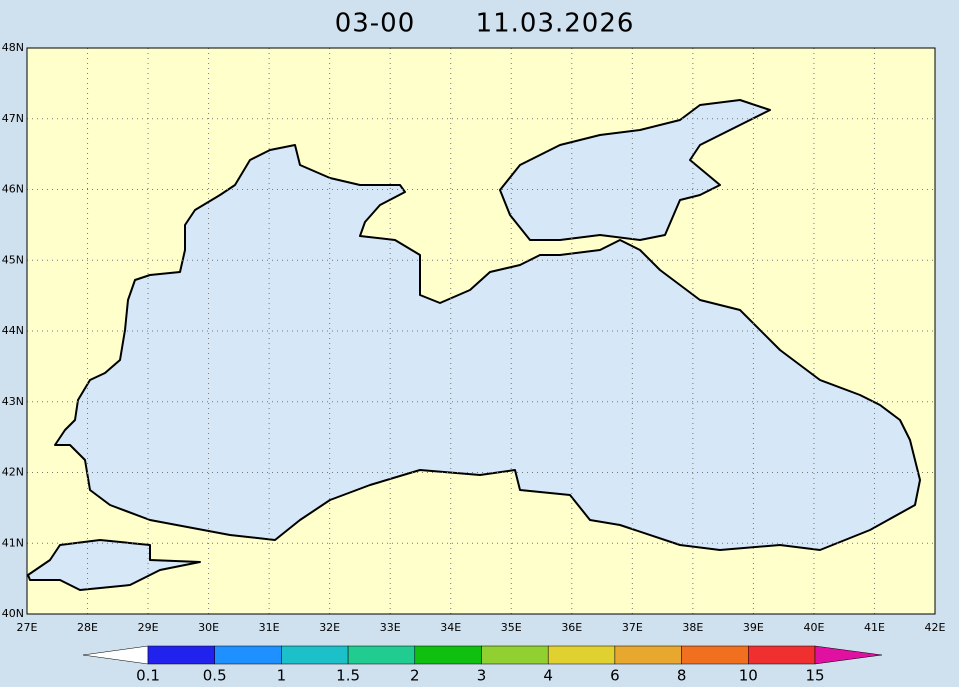 The image size is (959, 687). Describe the element at coordinates (13, 542) in the screenshot. I see `lat-tick-label: 41N` at that location.